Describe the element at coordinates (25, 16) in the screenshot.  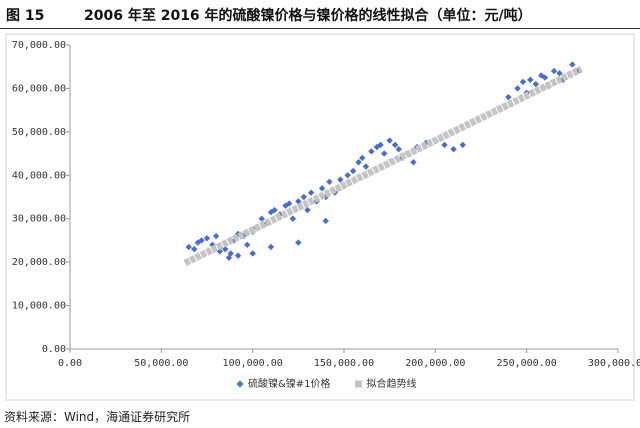
I see `figure-label: 图 15` at that location.